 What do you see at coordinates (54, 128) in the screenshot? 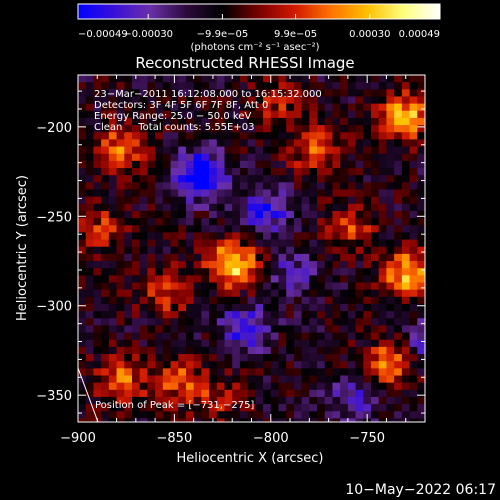
I see `y-tick-label: −200` at bounding box center [54, 128].